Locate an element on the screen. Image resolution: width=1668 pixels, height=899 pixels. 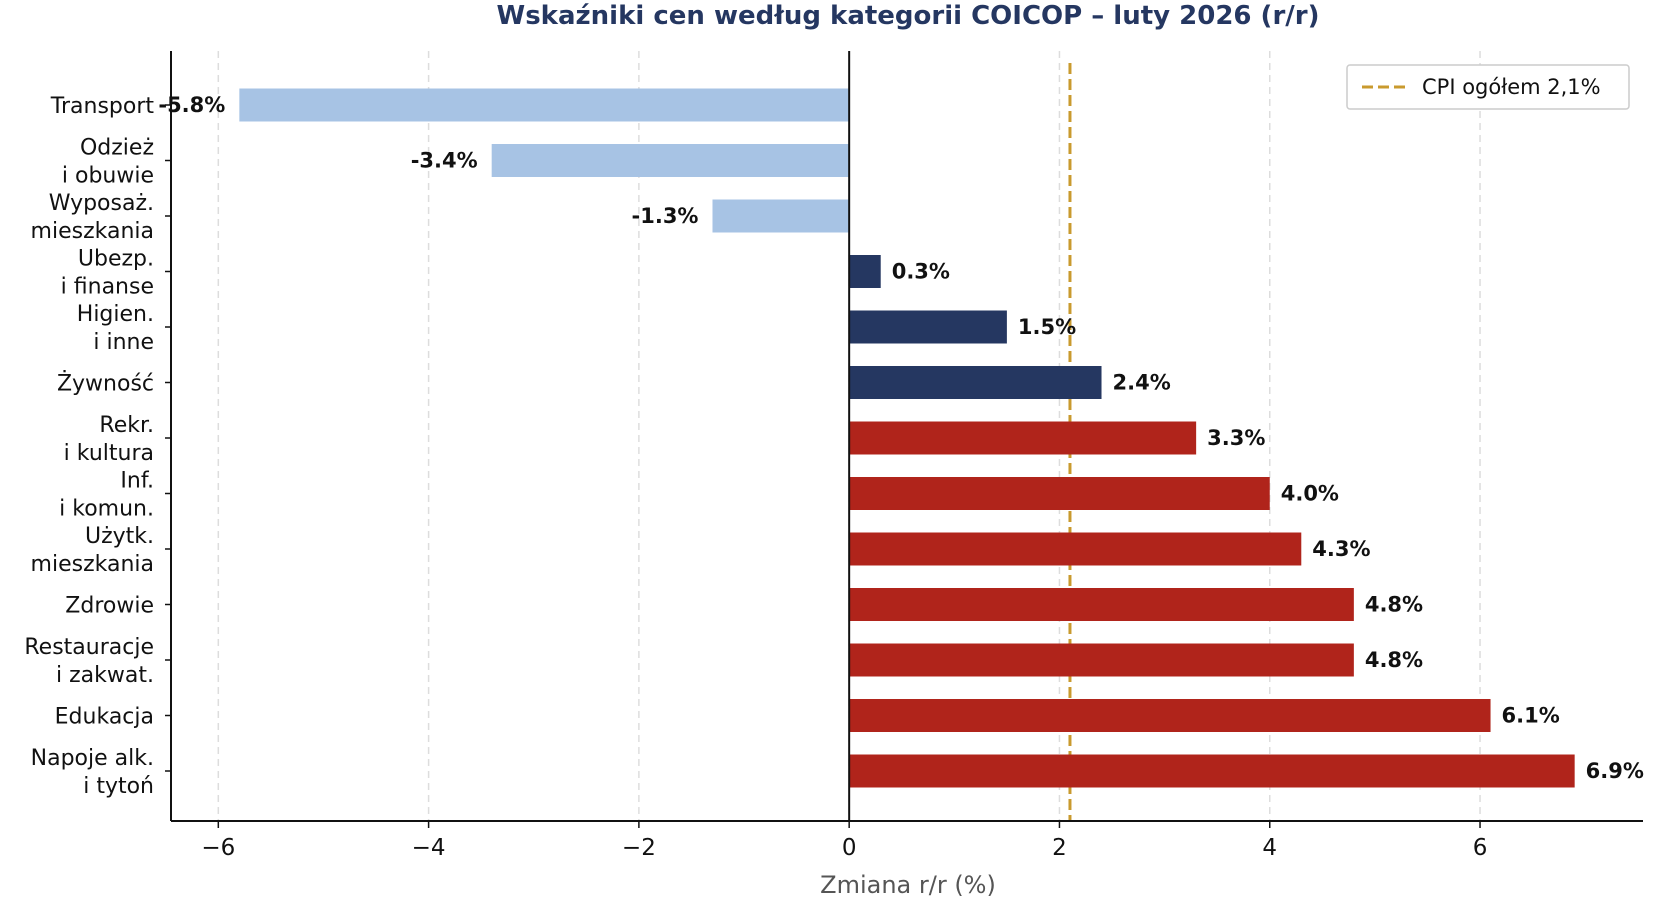
category-label-line: Żywność is located at coordinates (105, 384).